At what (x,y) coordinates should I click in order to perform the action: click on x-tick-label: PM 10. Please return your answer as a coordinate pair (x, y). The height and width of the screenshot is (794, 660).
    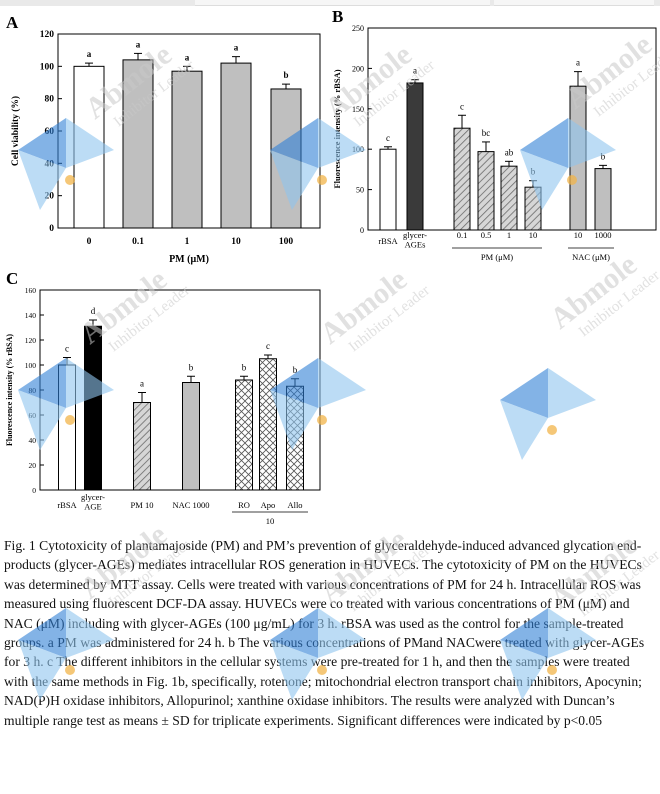
    Looking at the image, I should click on (142, 505).